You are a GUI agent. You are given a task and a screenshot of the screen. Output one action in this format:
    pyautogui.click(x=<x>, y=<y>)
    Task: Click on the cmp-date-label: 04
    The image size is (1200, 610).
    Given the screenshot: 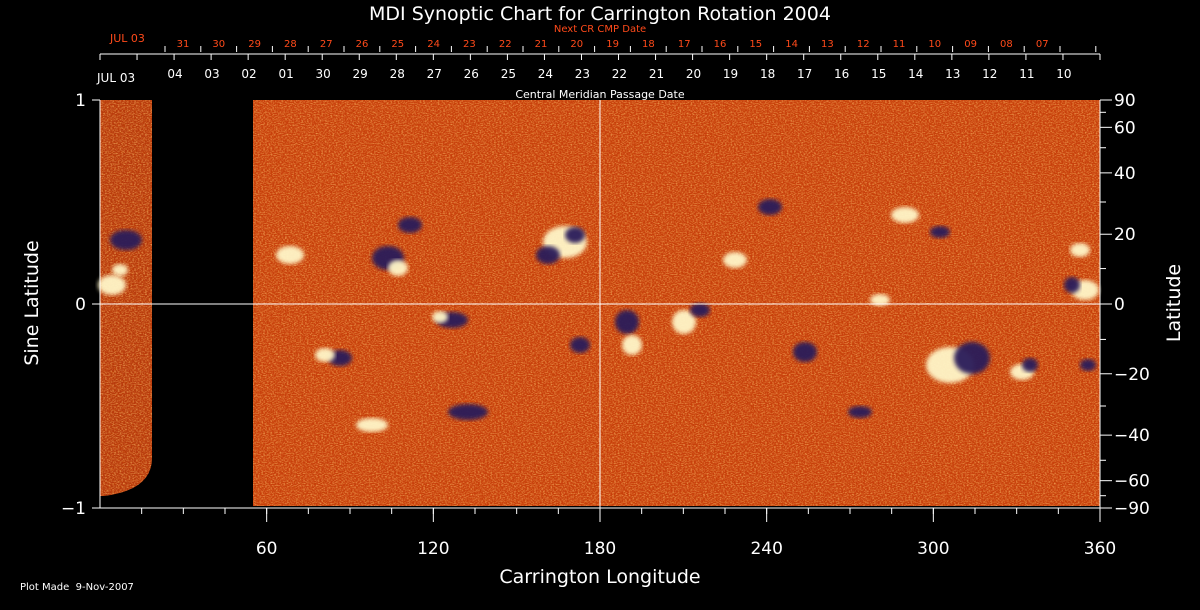 What is the action you would take?
    pyautogui.click(x=174, y=74)
    